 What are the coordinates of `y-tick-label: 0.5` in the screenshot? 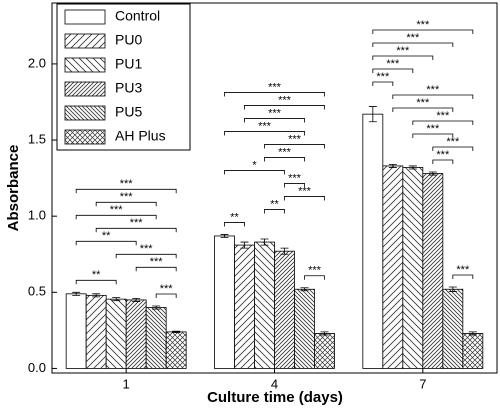 It's located at (37, 291).